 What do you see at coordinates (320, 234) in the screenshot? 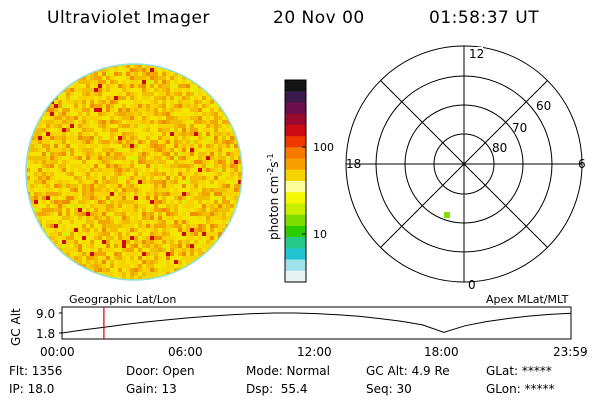
I see `colorbar-tick-10: 10` at bounding box center [320, 234].